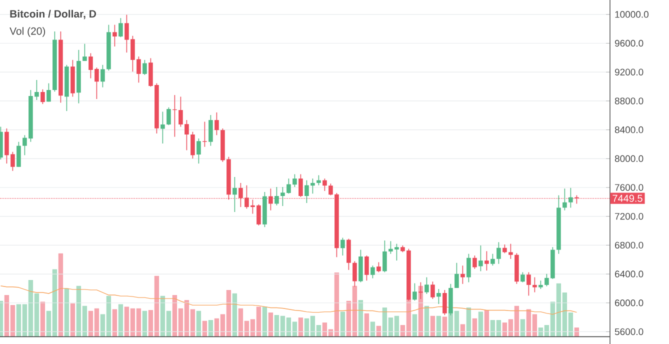 The height and width of the screenshot is (344, 669). What do you see at coordinates (629, 332) in the screenshot?
I see `y-tick-label: 5600.0` at bounding box center [629, 332].